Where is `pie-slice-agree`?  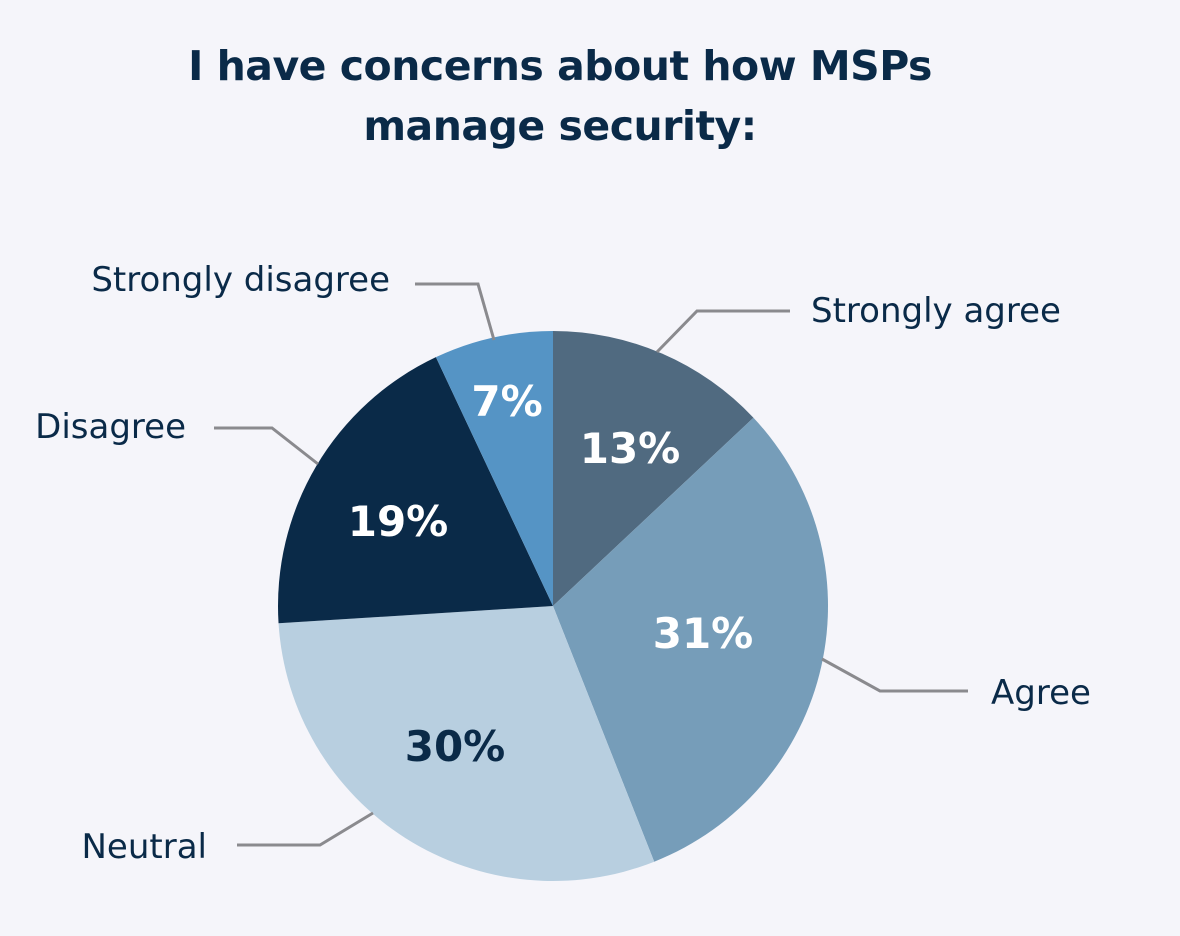
pie-slice-agree is located at coordinates (690, 639).